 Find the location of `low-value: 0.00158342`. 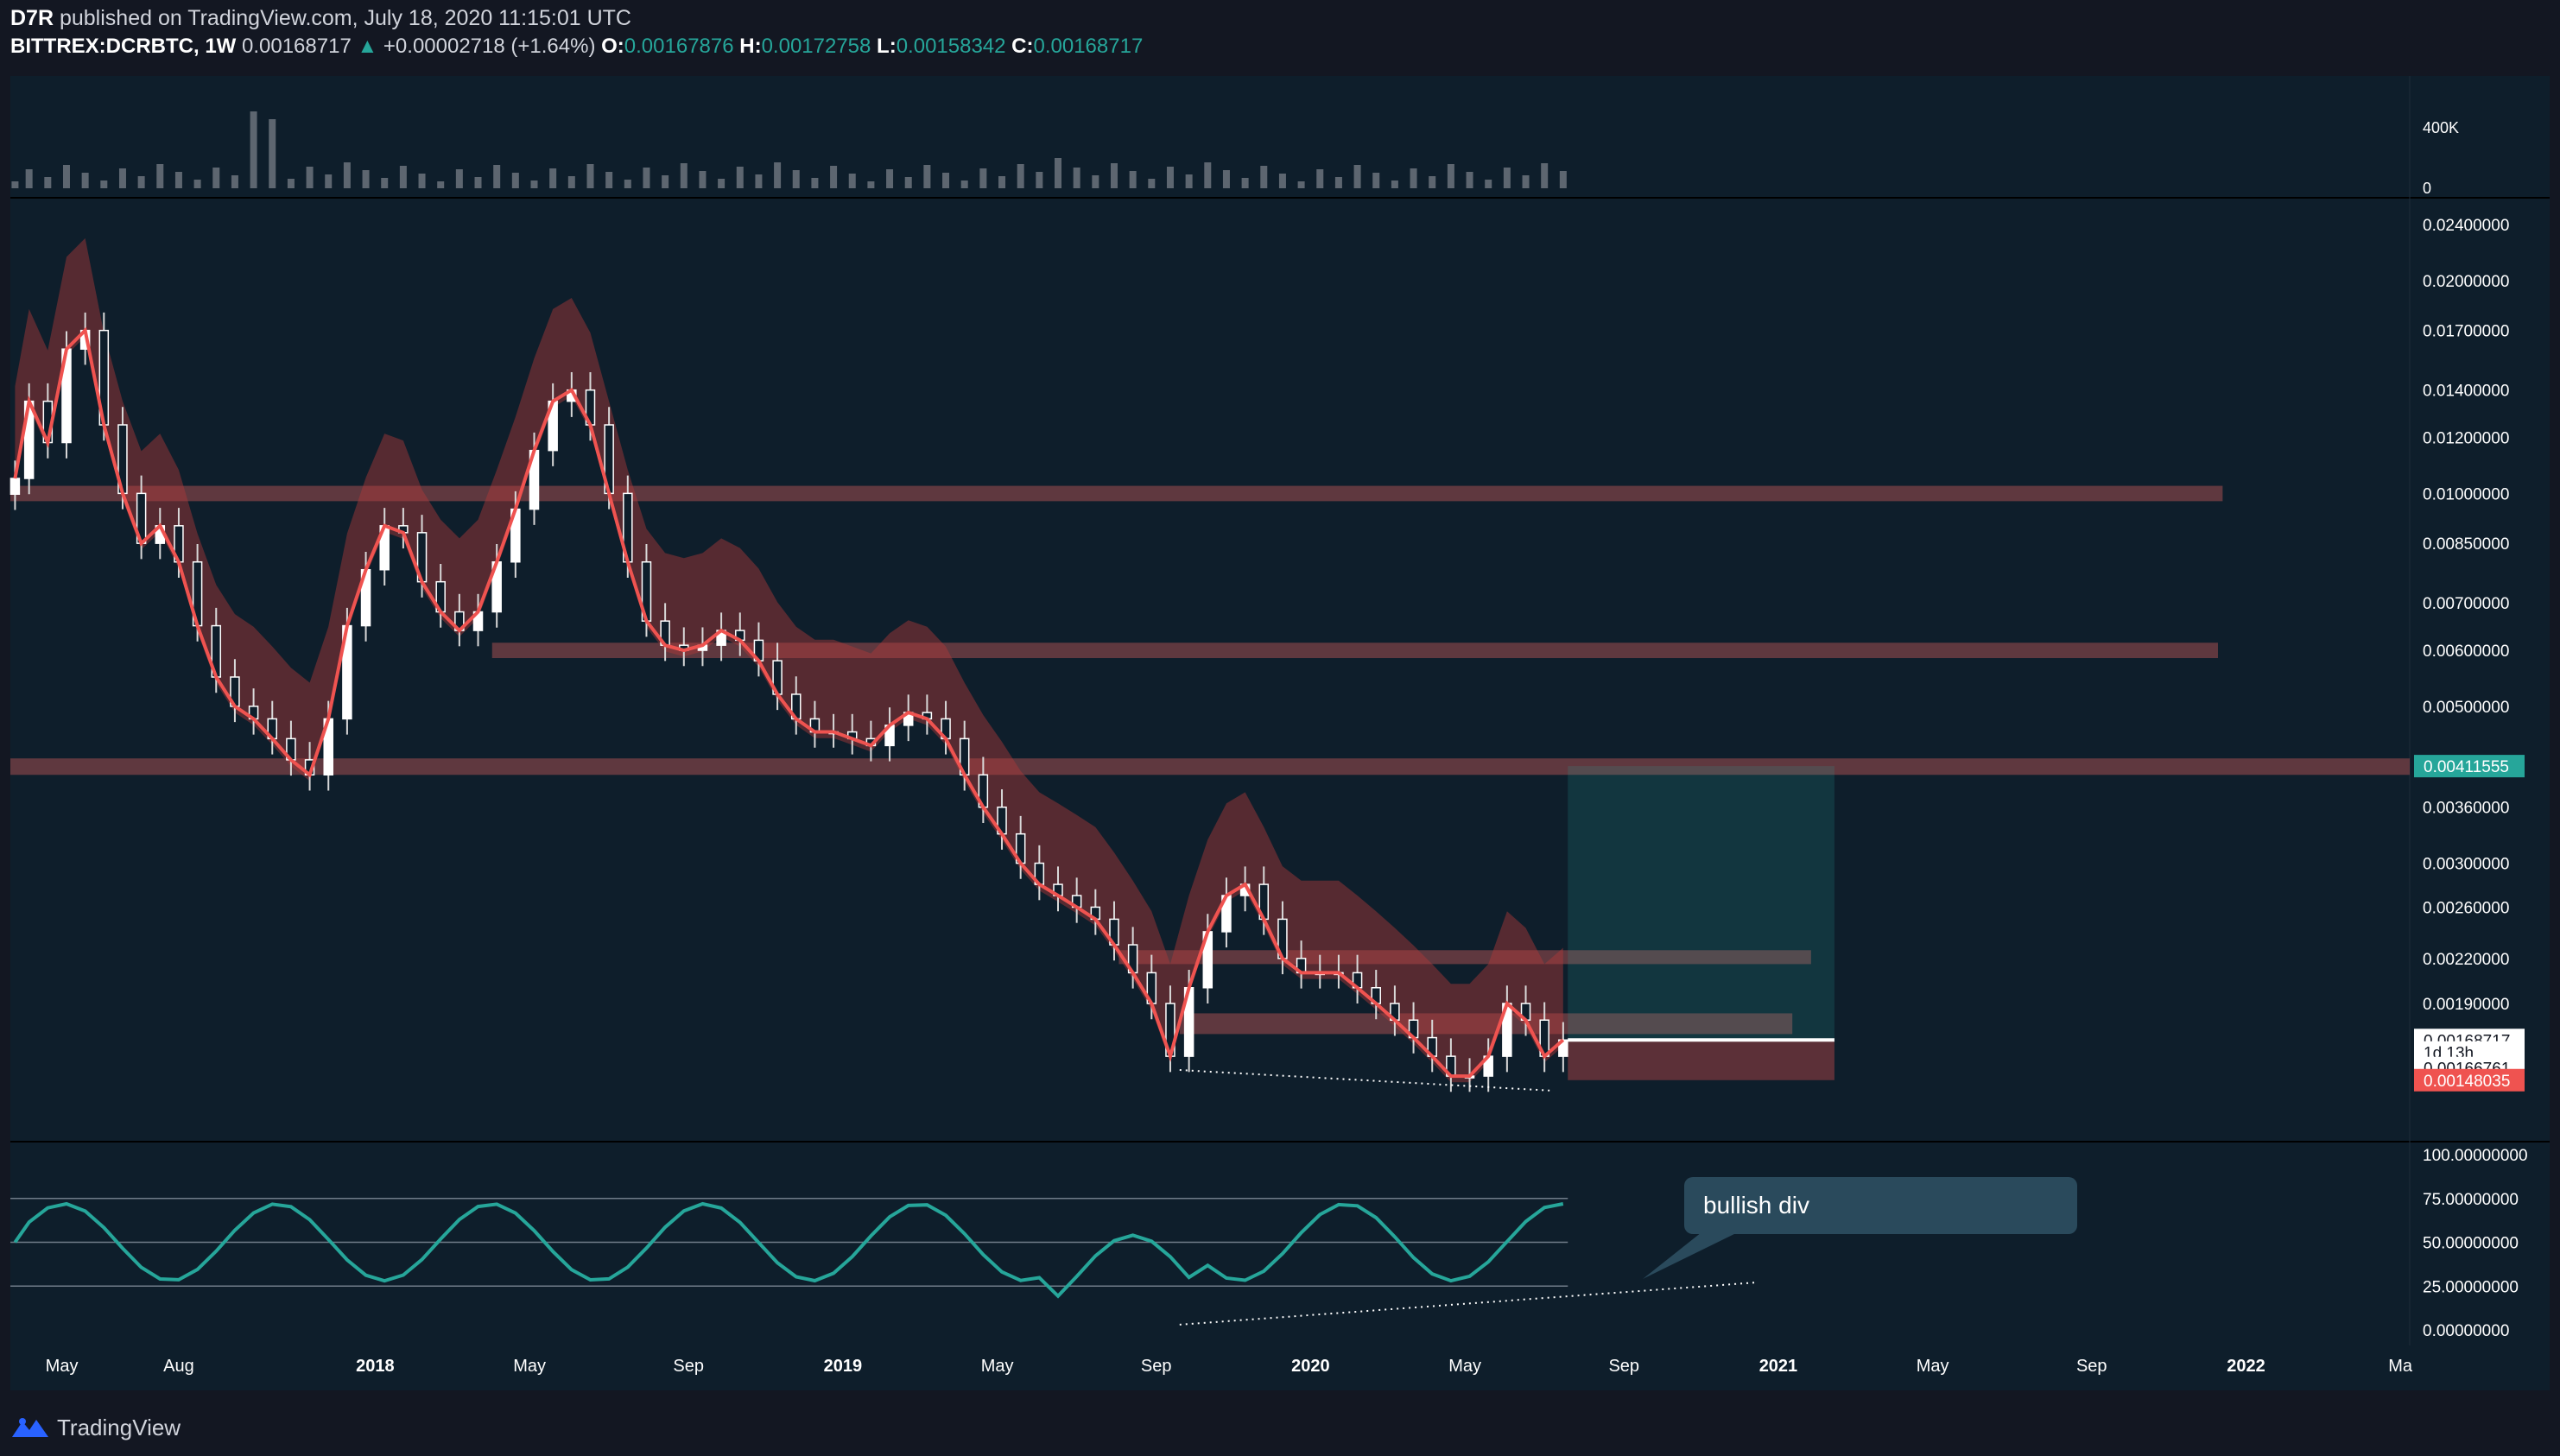

low-value: 0.00158342 is located at coordinates (951, 46).